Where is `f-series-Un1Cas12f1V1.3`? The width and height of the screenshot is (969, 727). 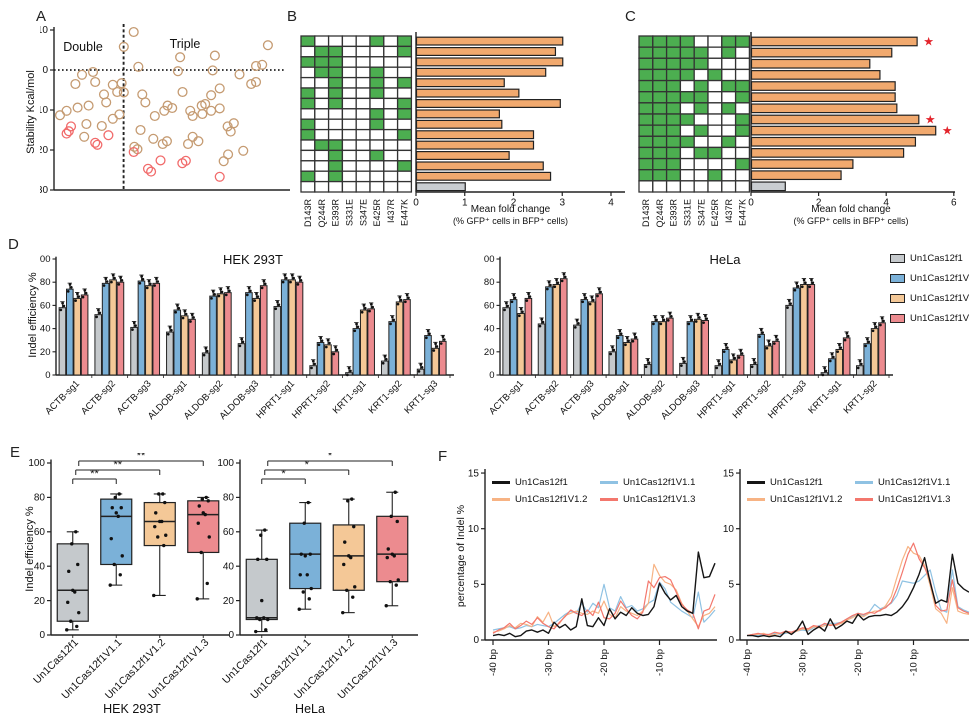 f-series-Un1Cas12f1V1.3 is located at coordinates (604, 604).